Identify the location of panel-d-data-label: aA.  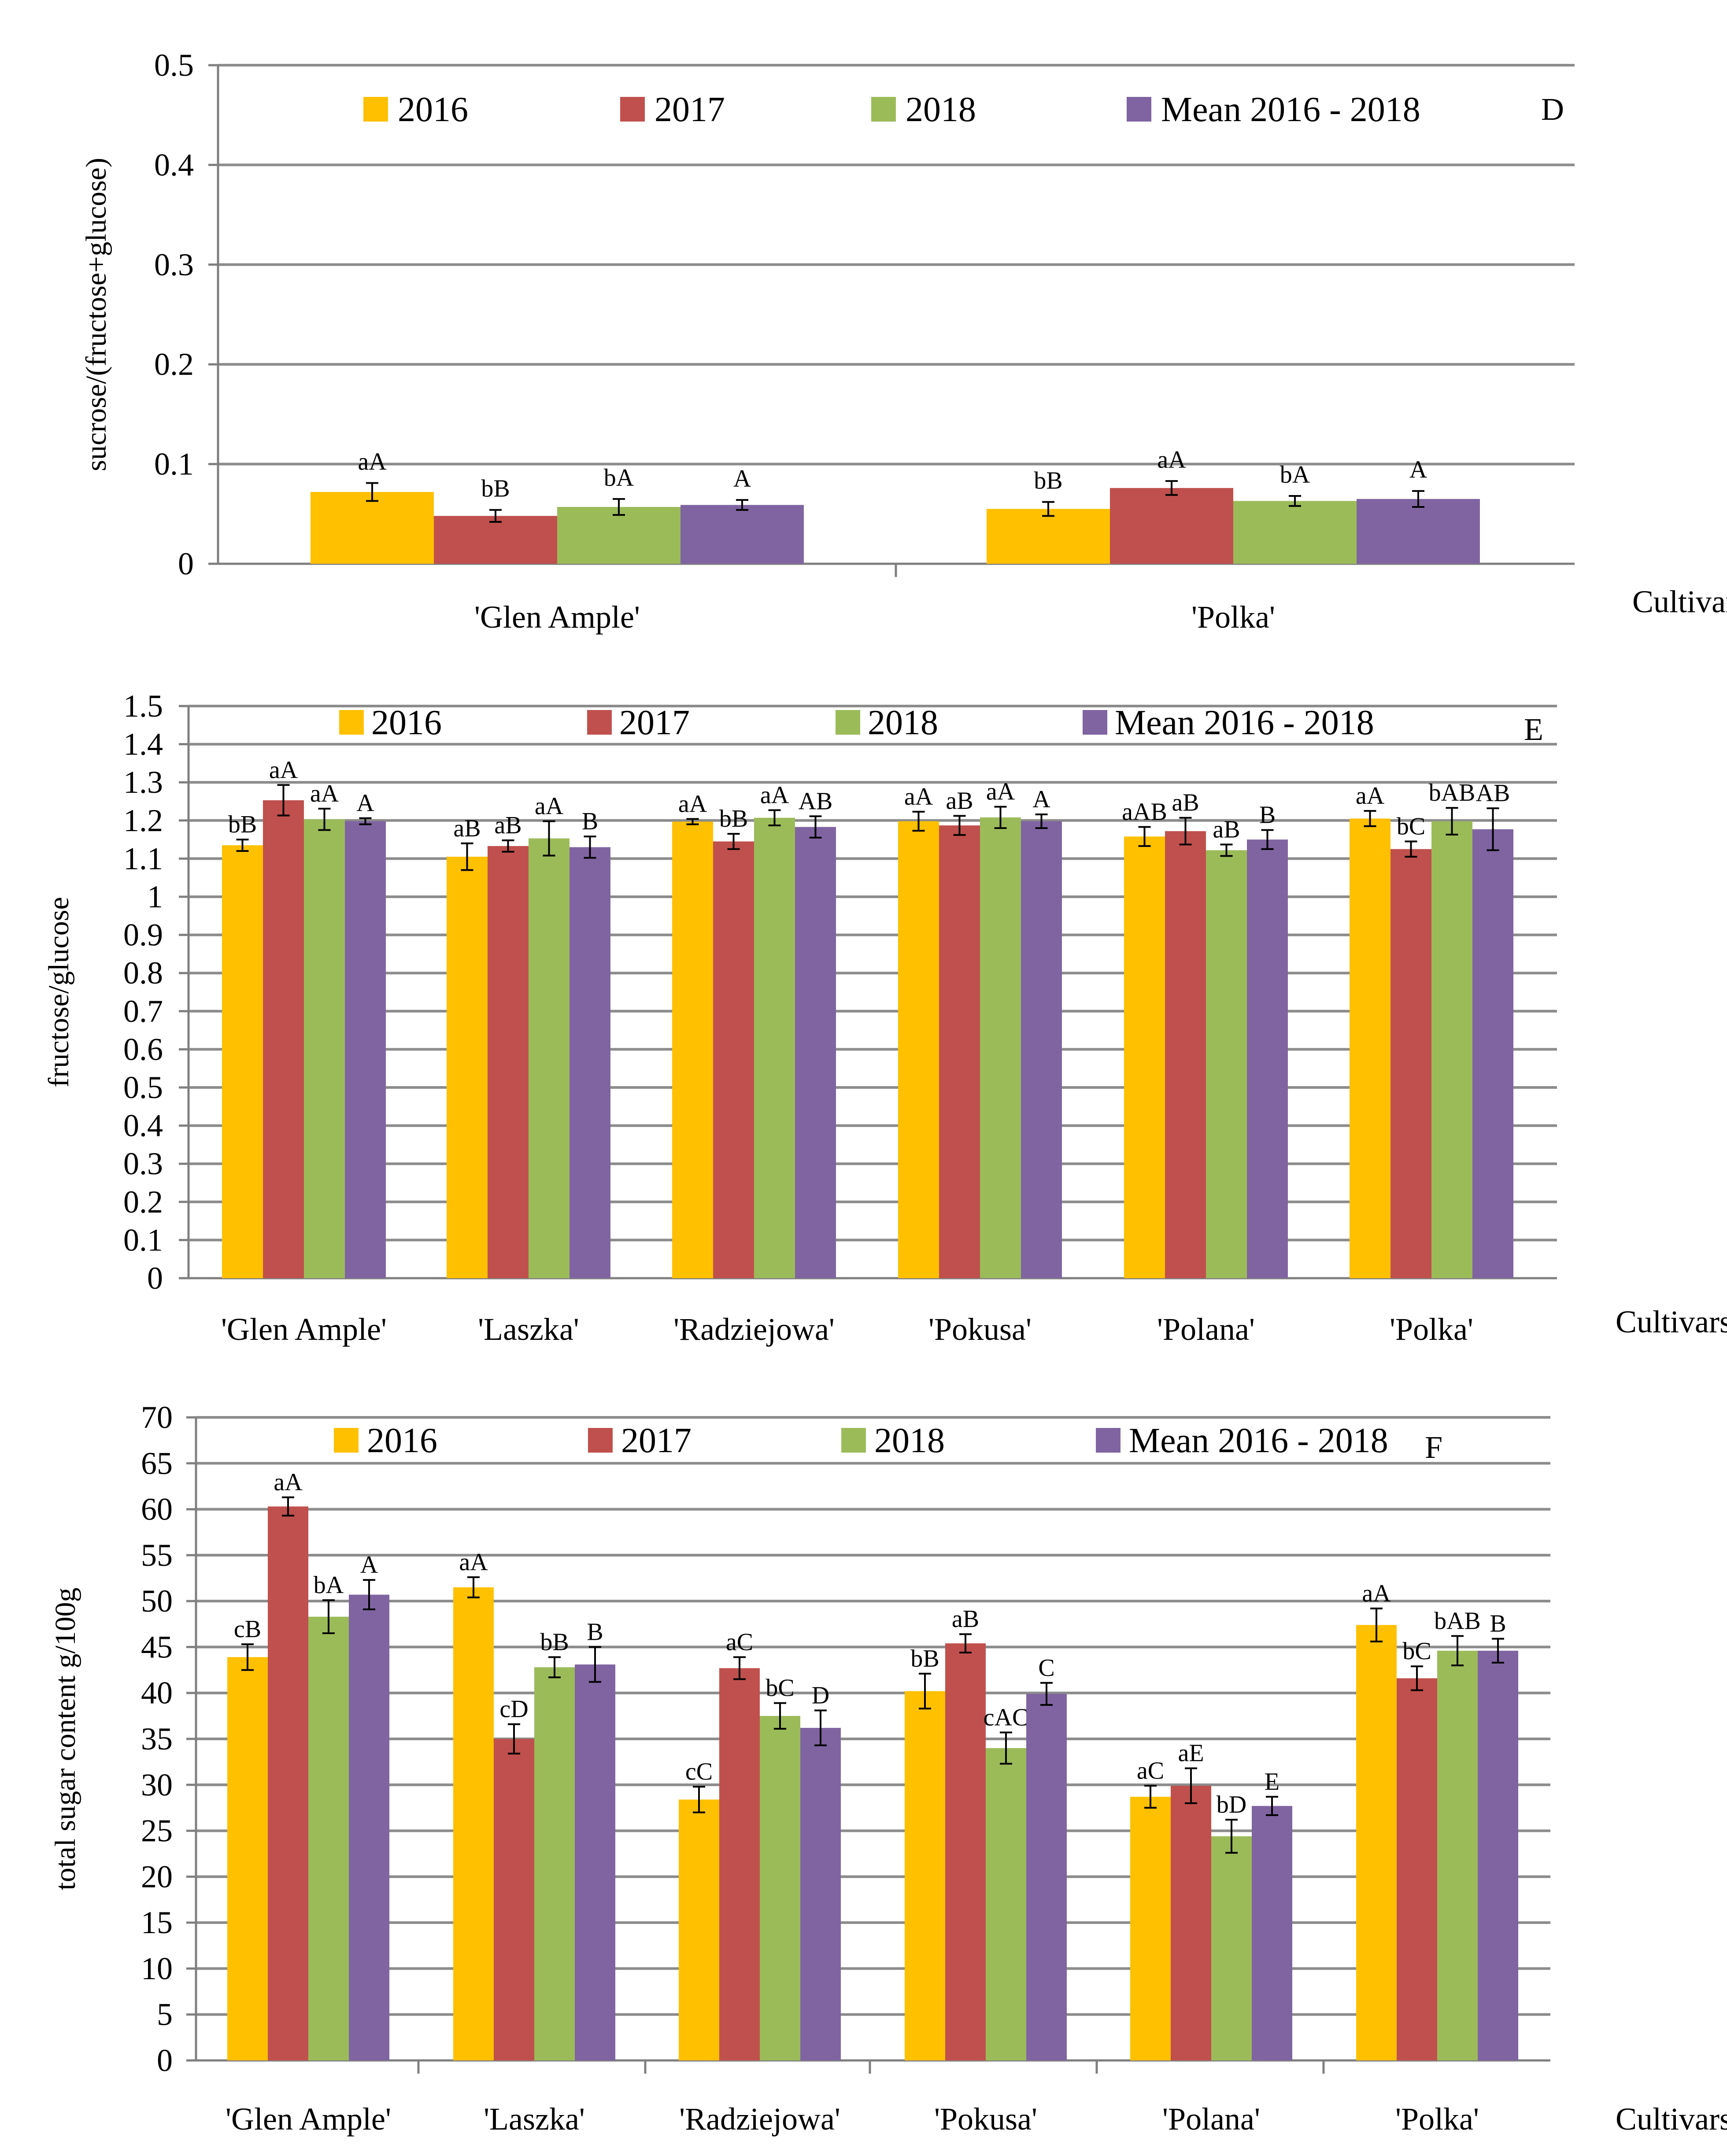
(372, 462).